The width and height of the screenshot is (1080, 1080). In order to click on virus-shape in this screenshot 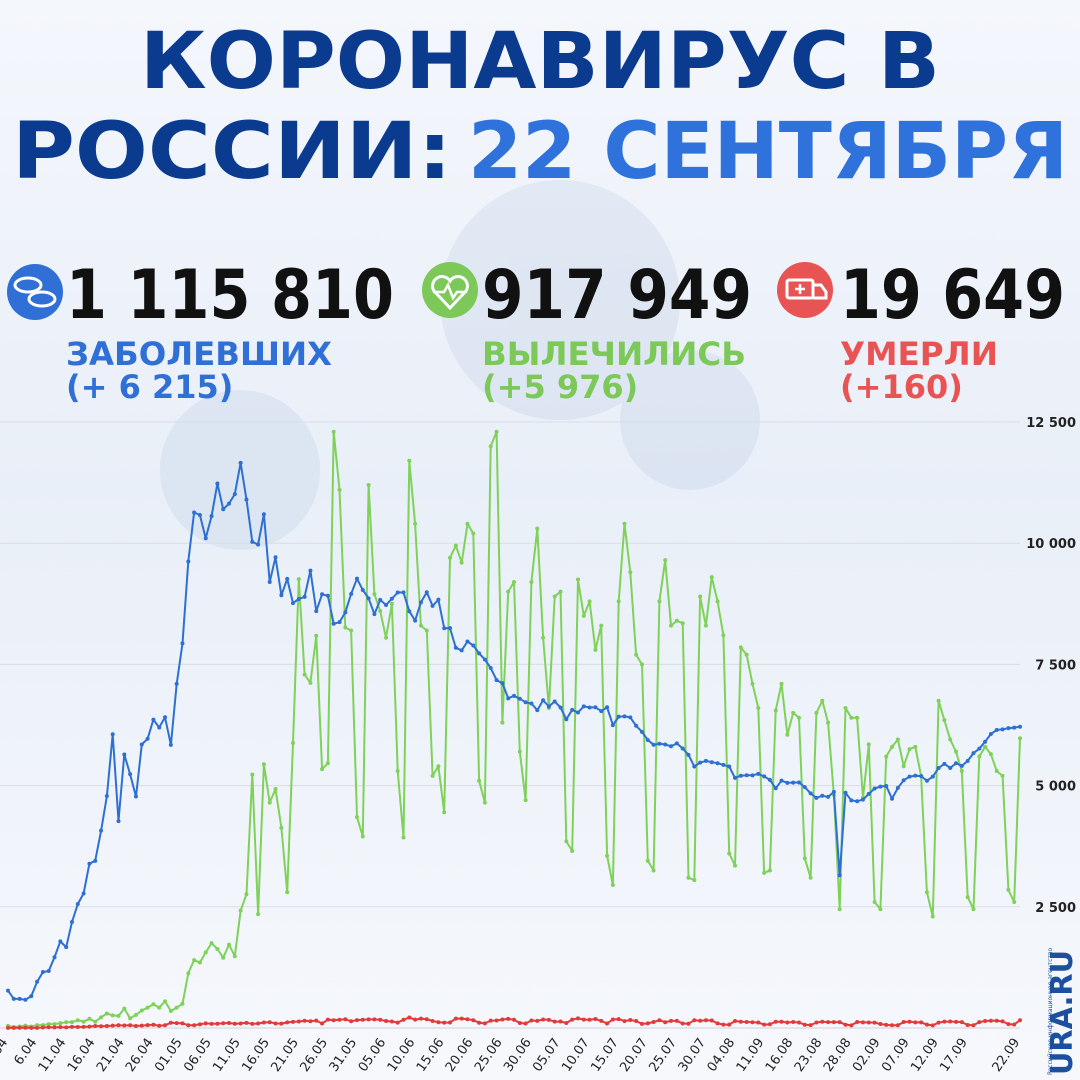, I will do `click(690, 420)`.